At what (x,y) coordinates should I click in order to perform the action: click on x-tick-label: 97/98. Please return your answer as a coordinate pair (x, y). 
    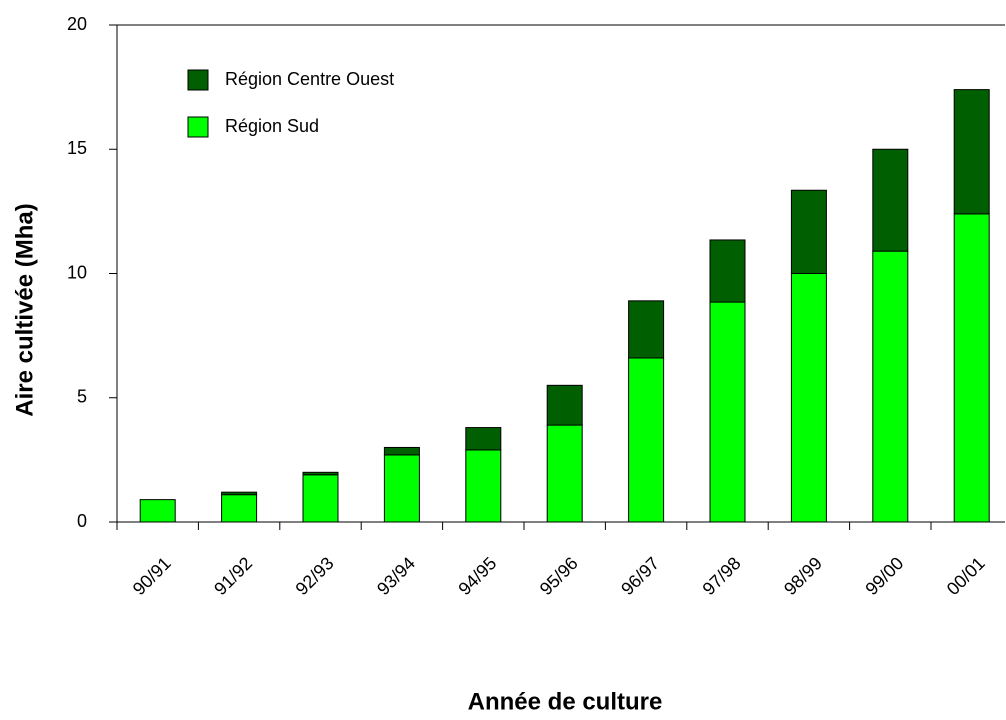
    Looking at the image, I should click on (722, 576).